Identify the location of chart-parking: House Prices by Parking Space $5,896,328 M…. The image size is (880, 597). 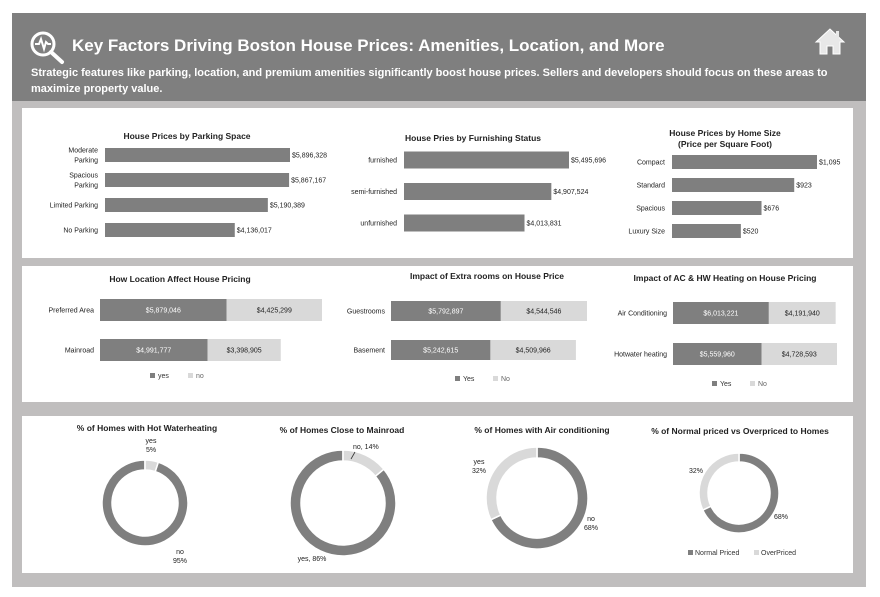
(188, 184).